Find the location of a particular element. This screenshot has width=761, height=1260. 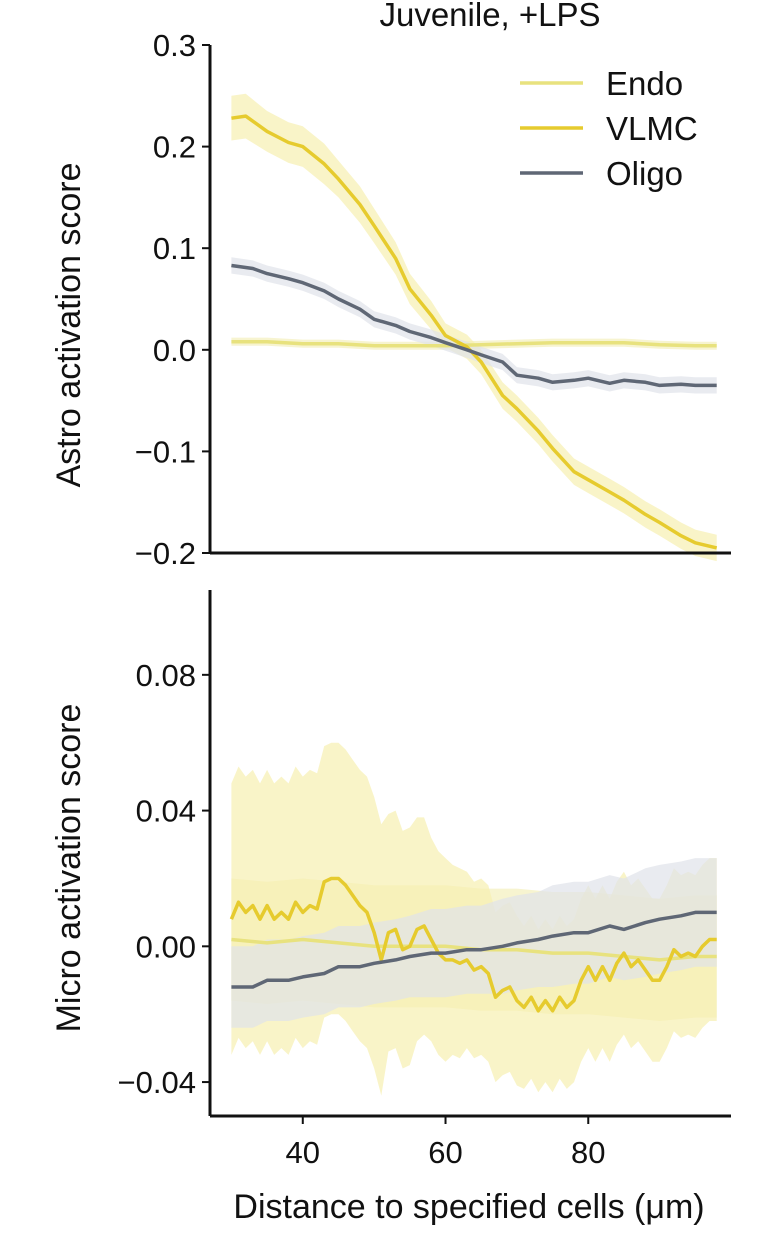

chart-title: Juvenile, +LPS is located at coordinates (489, 16).